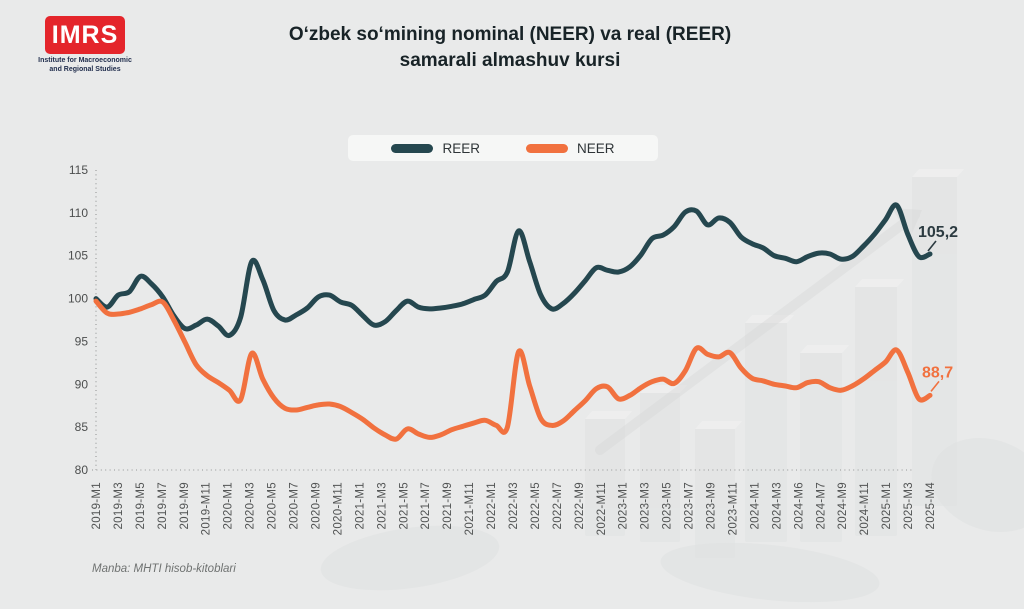 The image size is (1024, 609). I want to click on x-tick-label: 2019-M11, so click(207, 508).